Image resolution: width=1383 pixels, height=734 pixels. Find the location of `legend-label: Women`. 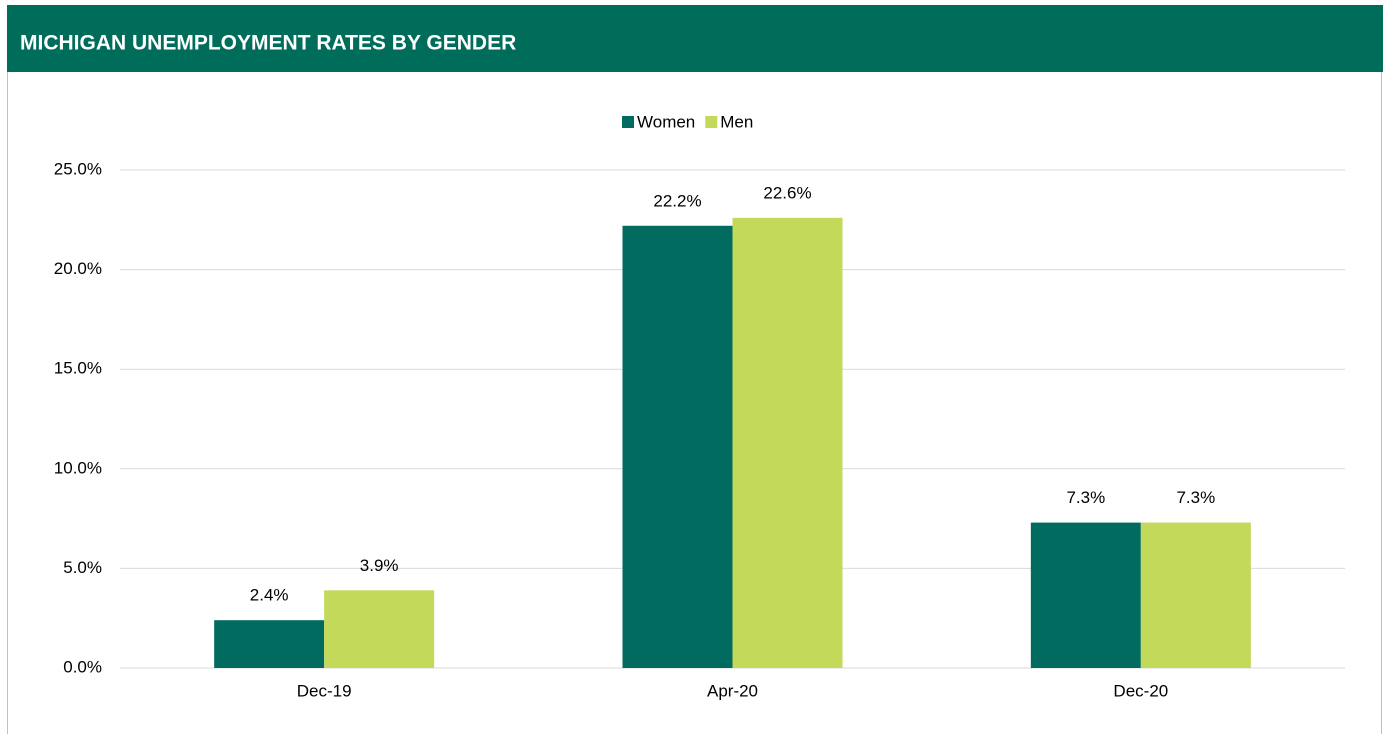

legend-label: Women is located at coordinates (666, 121).